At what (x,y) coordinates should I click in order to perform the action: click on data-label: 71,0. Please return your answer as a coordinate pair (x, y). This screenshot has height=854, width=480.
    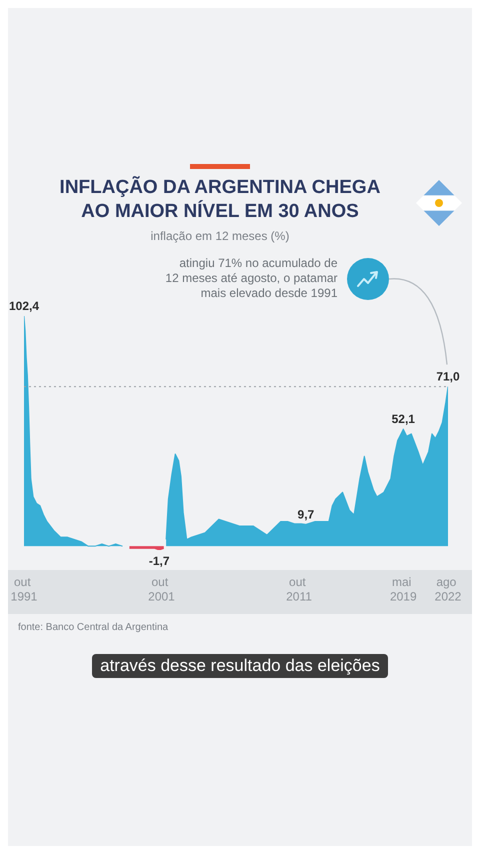
    Looking at the image, I should click on (448, 377).